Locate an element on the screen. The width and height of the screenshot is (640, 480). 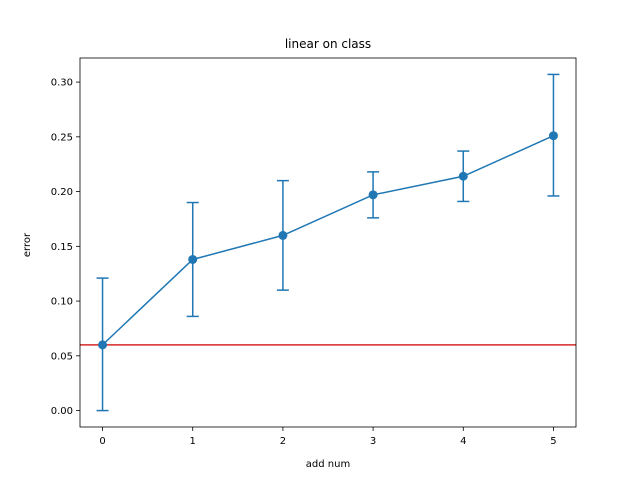
x-tick-label: 3 is located at coordinates (373, 441).